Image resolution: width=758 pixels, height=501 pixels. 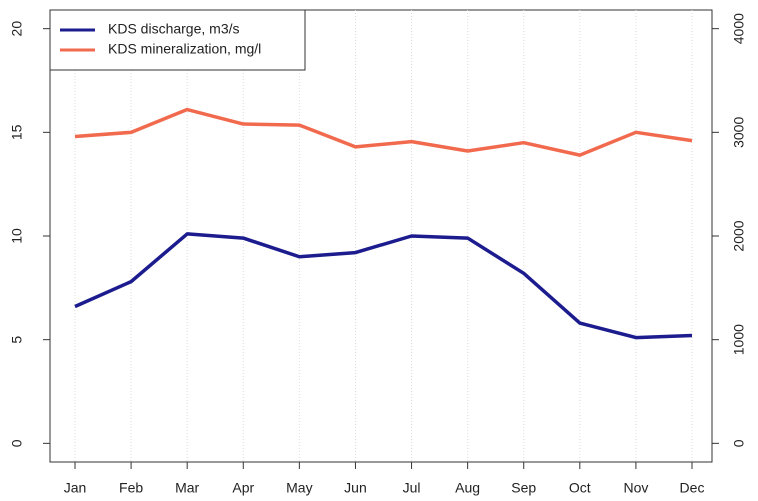 What do you see at coordinates (355, 488) in the screenshot?
I see `x-tick-label: Jun` at bounding box center [355, 488].